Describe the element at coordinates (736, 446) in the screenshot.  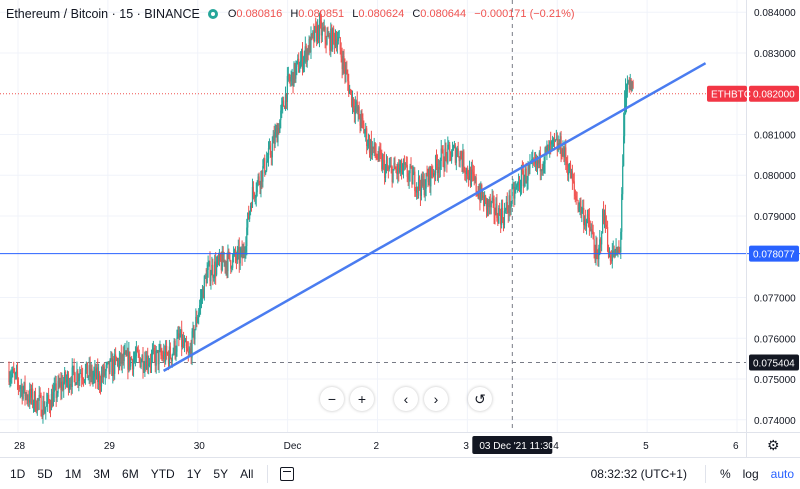
I see `time-tick-label: 6` at that location.